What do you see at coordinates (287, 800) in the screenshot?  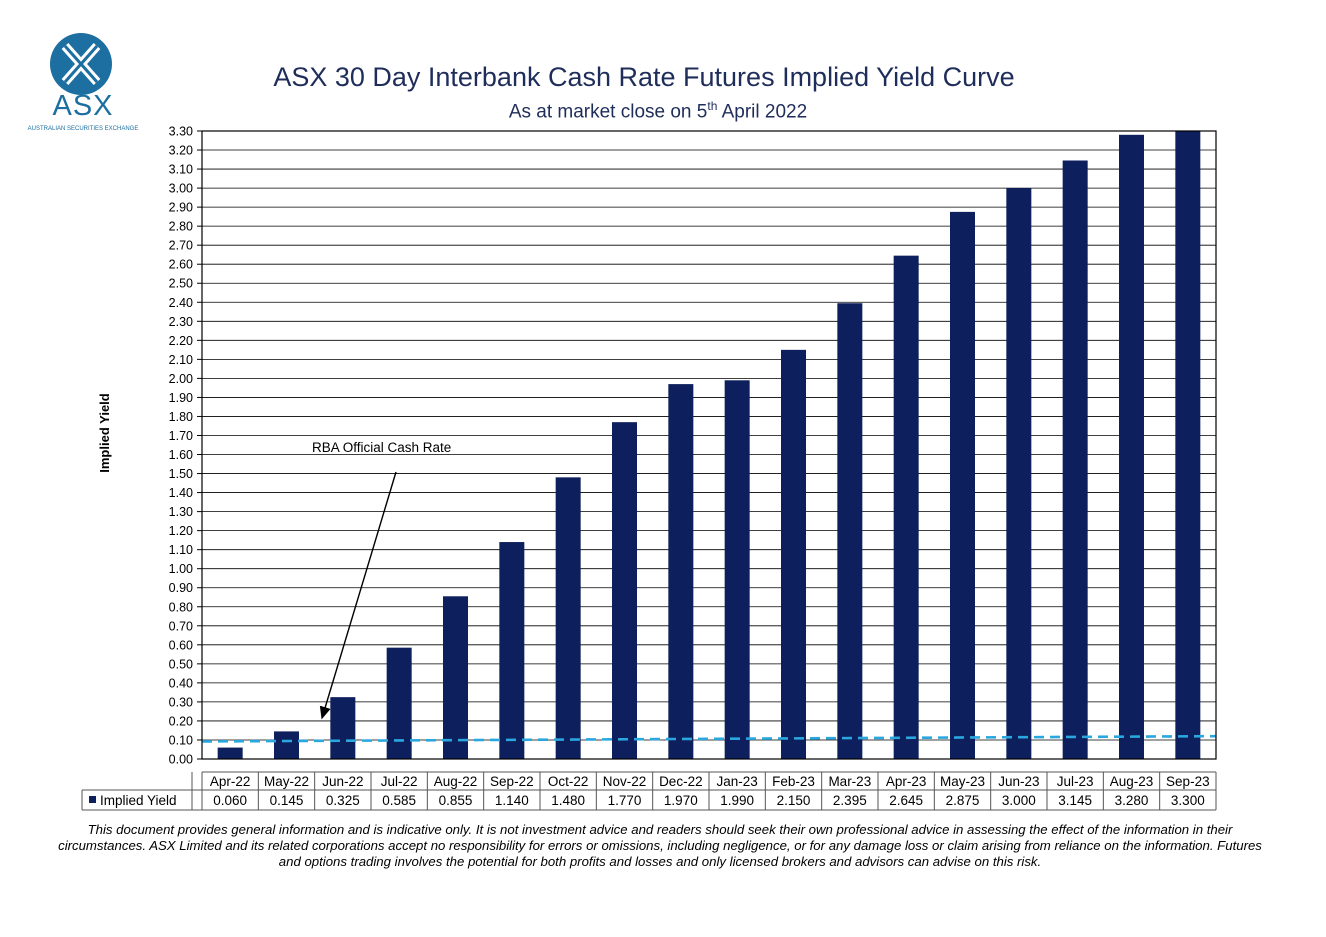 I see `data-label: 0.145` at bounding box center [287, 800].